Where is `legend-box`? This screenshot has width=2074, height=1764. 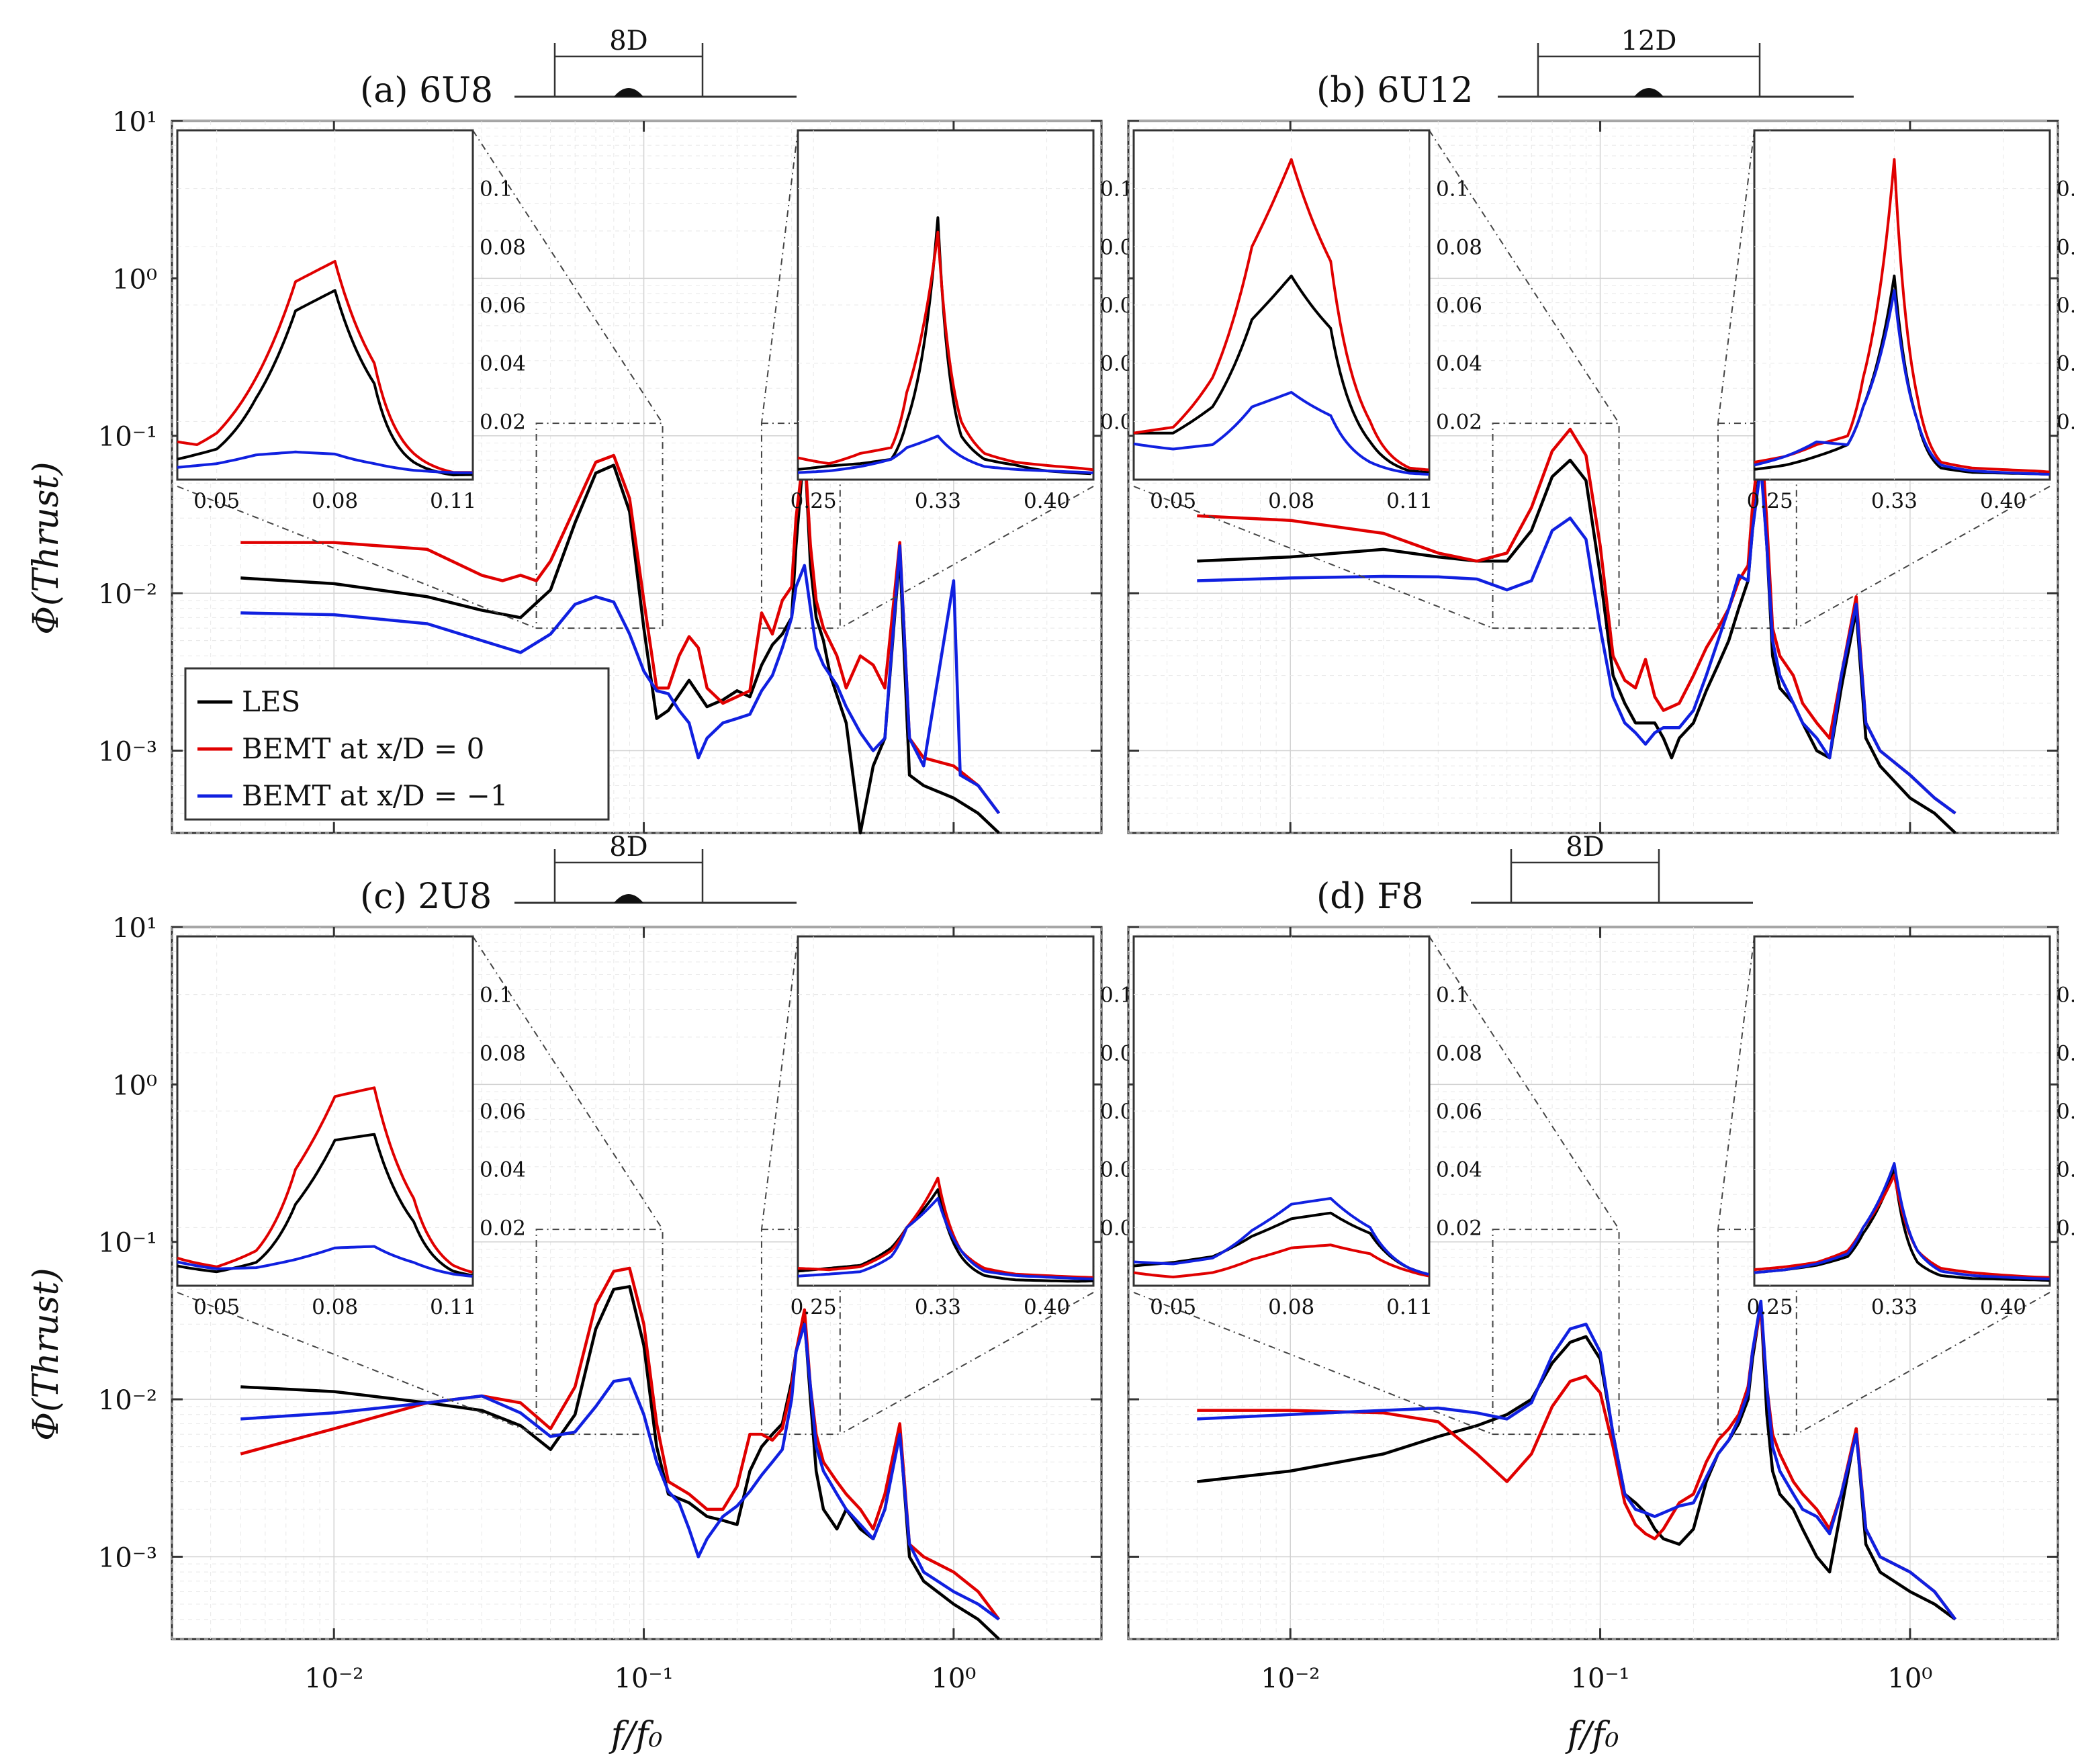 legend-box is located at coordinates (397, 744).